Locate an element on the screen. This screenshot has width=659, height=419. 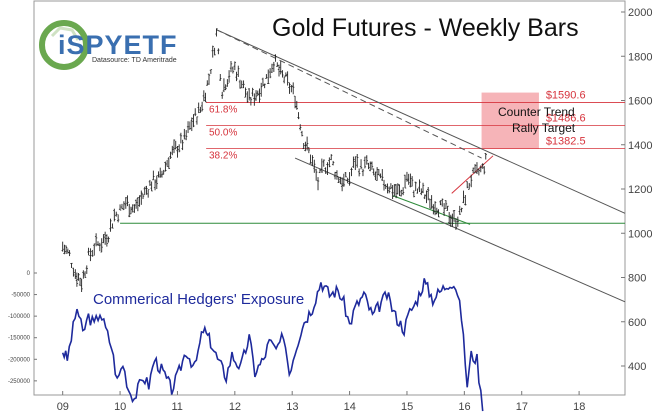
hedger-axis: 0 -50000 -100000 -150000 -200000 -250000 is located at coordinates (22, 328).